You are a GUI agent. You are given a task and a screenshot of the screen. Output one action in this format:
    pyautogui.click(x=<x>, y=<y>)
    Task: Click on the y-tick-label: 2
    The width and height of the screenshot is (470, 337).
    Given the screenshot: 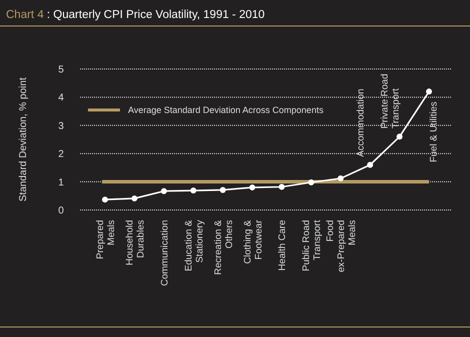 What is the action you would take?
    pyautogui.click(x=61, y=154)
    